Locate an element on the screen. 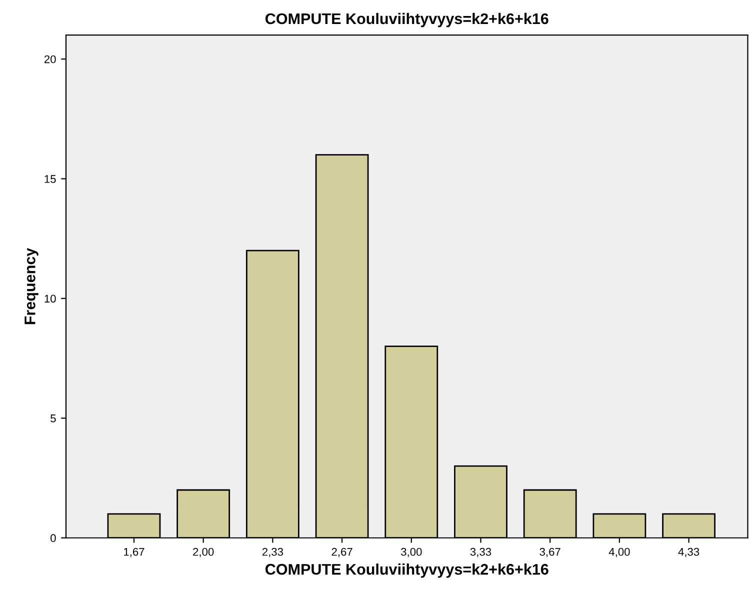 The width and height of the screenshot is (750, 595). chart-title: COMPUTE Kouluviihtyvyys=k2+k6+k16 is located at coordinates (406, 20).